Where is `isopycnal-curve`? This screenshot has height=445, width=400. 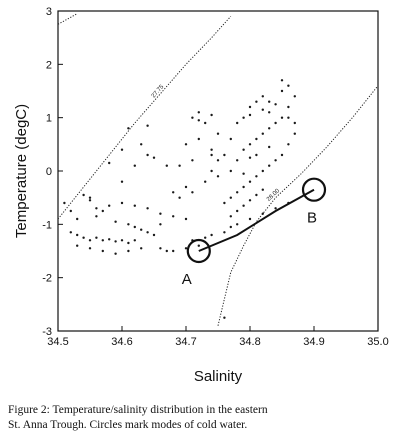 isopycnal-curve is located at coordinates (68, 19).